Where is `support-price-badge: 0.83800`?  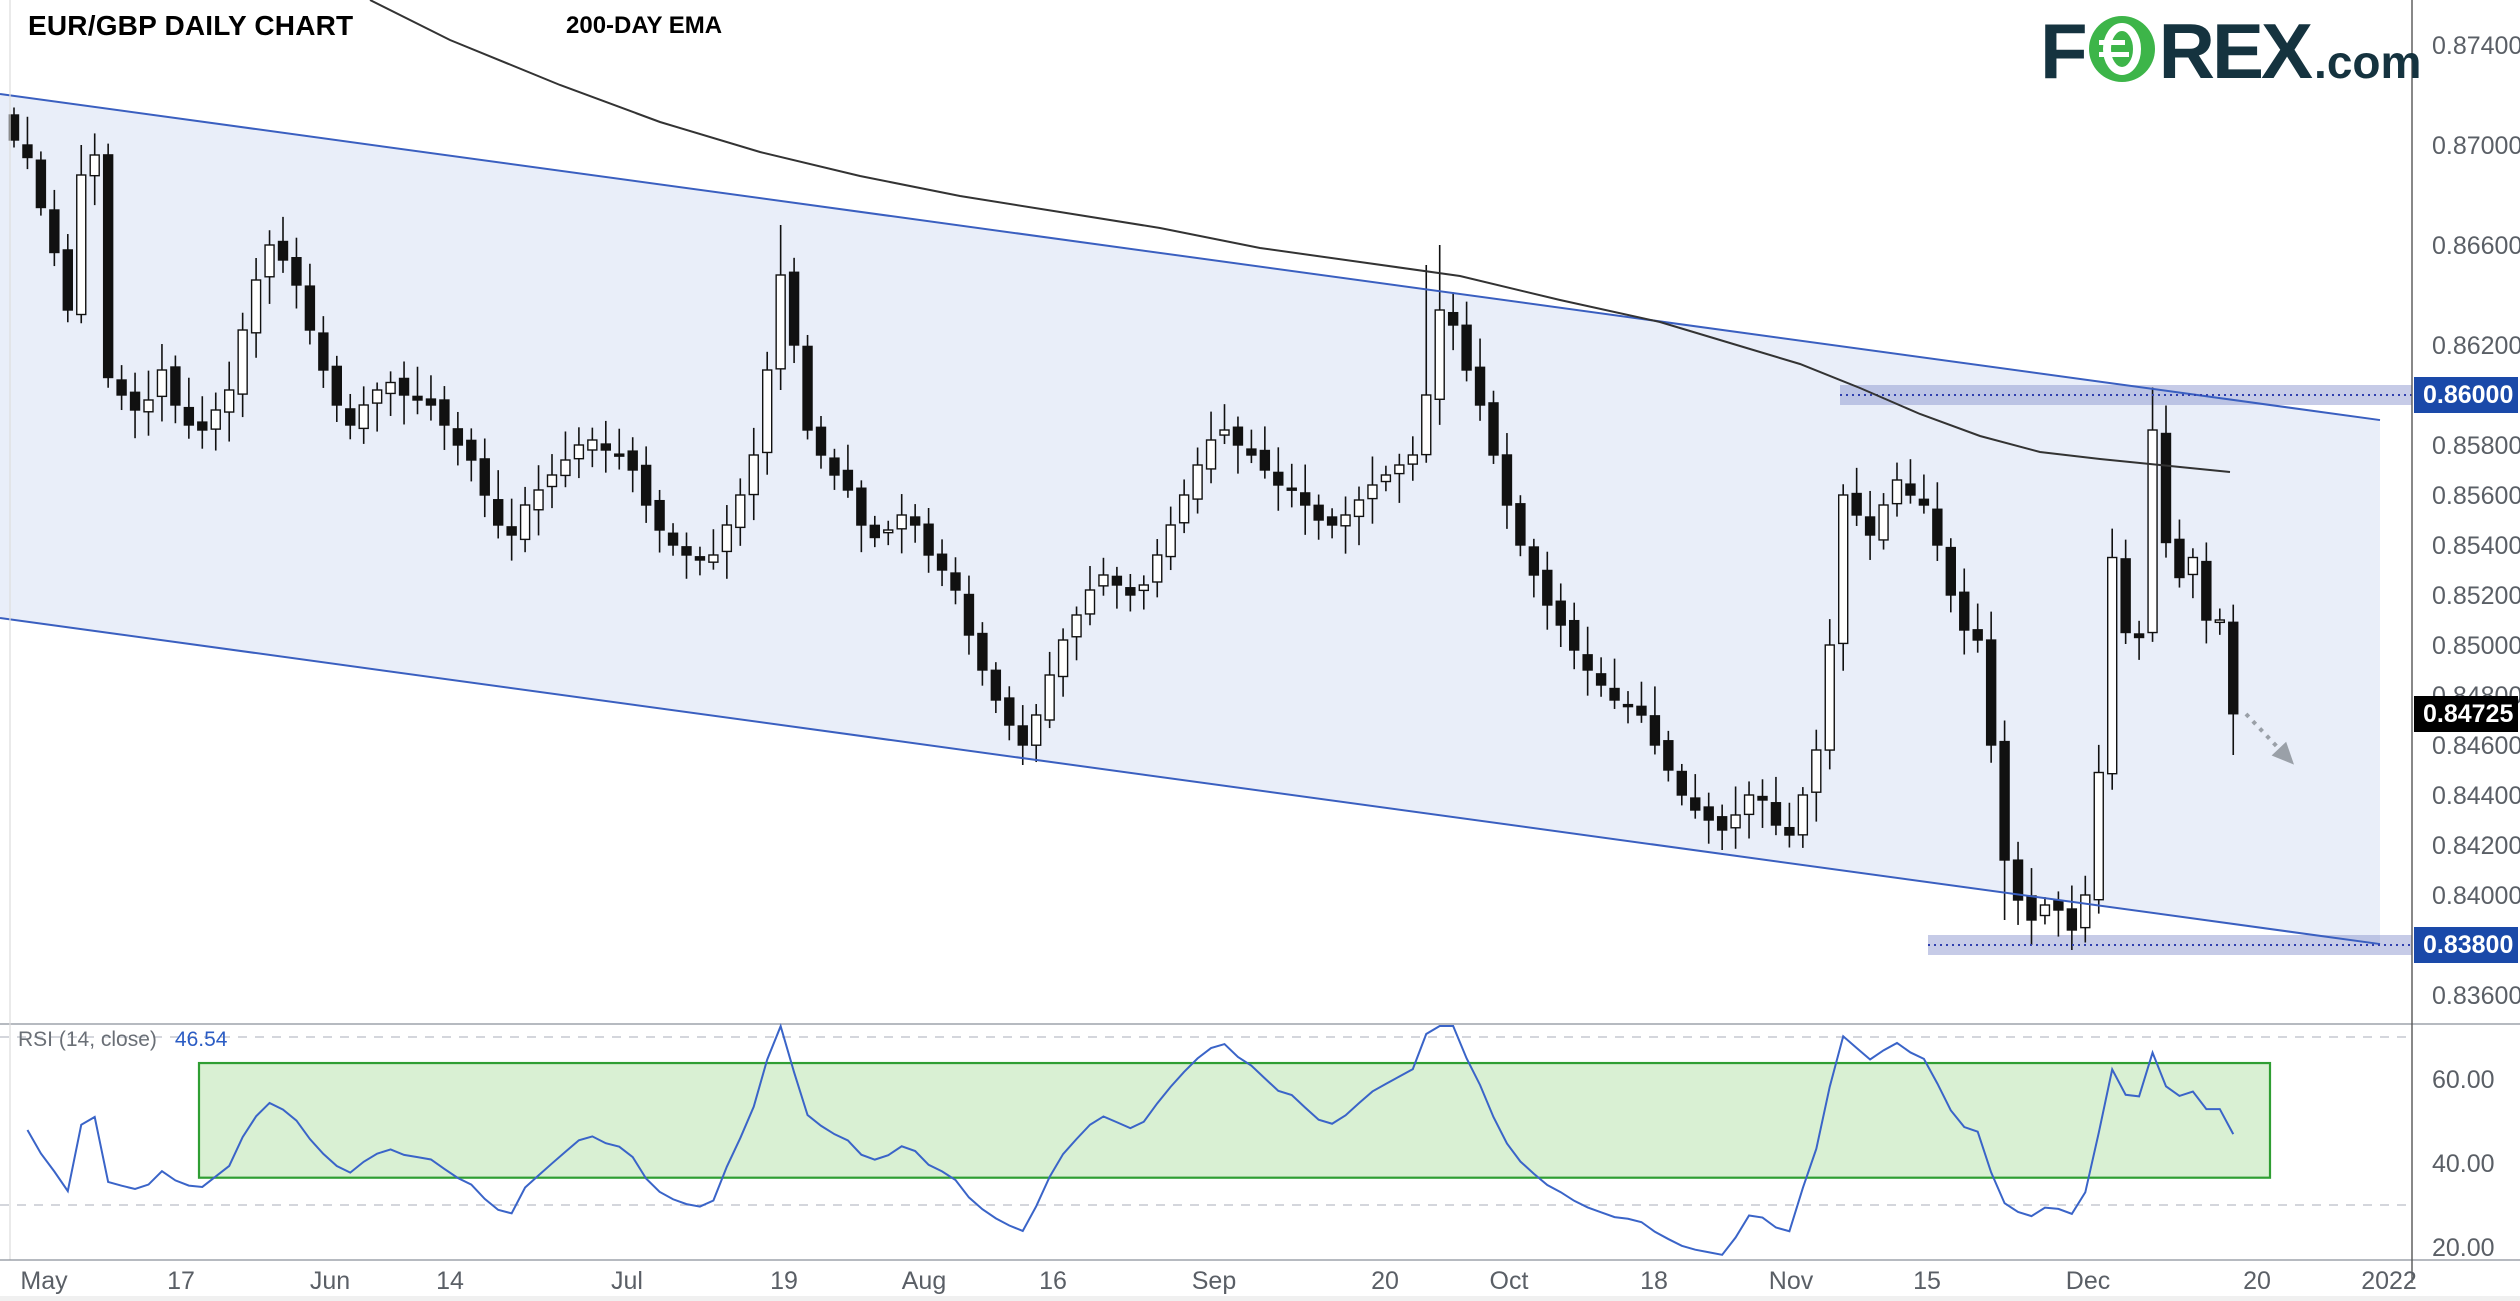
support-price-badge: 0.83800 is located at coordinates (2466, 945).